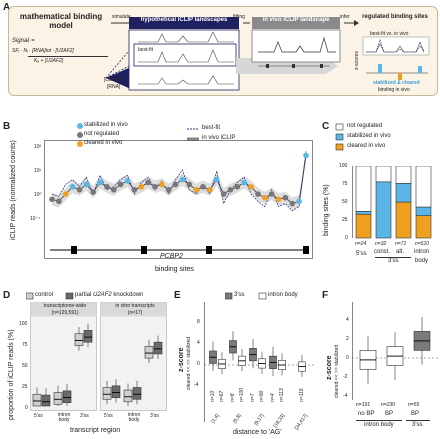  Describe the element at coordinates (127, 295) in the screenshot. I see `legend-d-kd-post: knockdown` at that location.